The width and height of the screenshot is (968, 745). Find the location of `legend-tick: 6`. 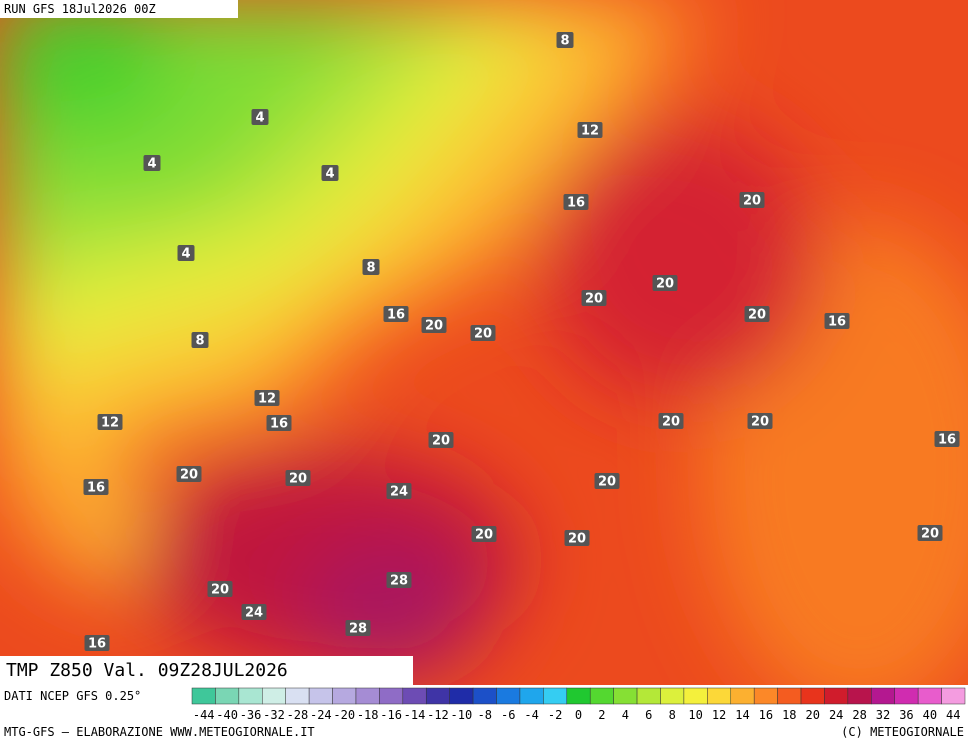

legend-tick: 6 is located at coordinates (648, 715).